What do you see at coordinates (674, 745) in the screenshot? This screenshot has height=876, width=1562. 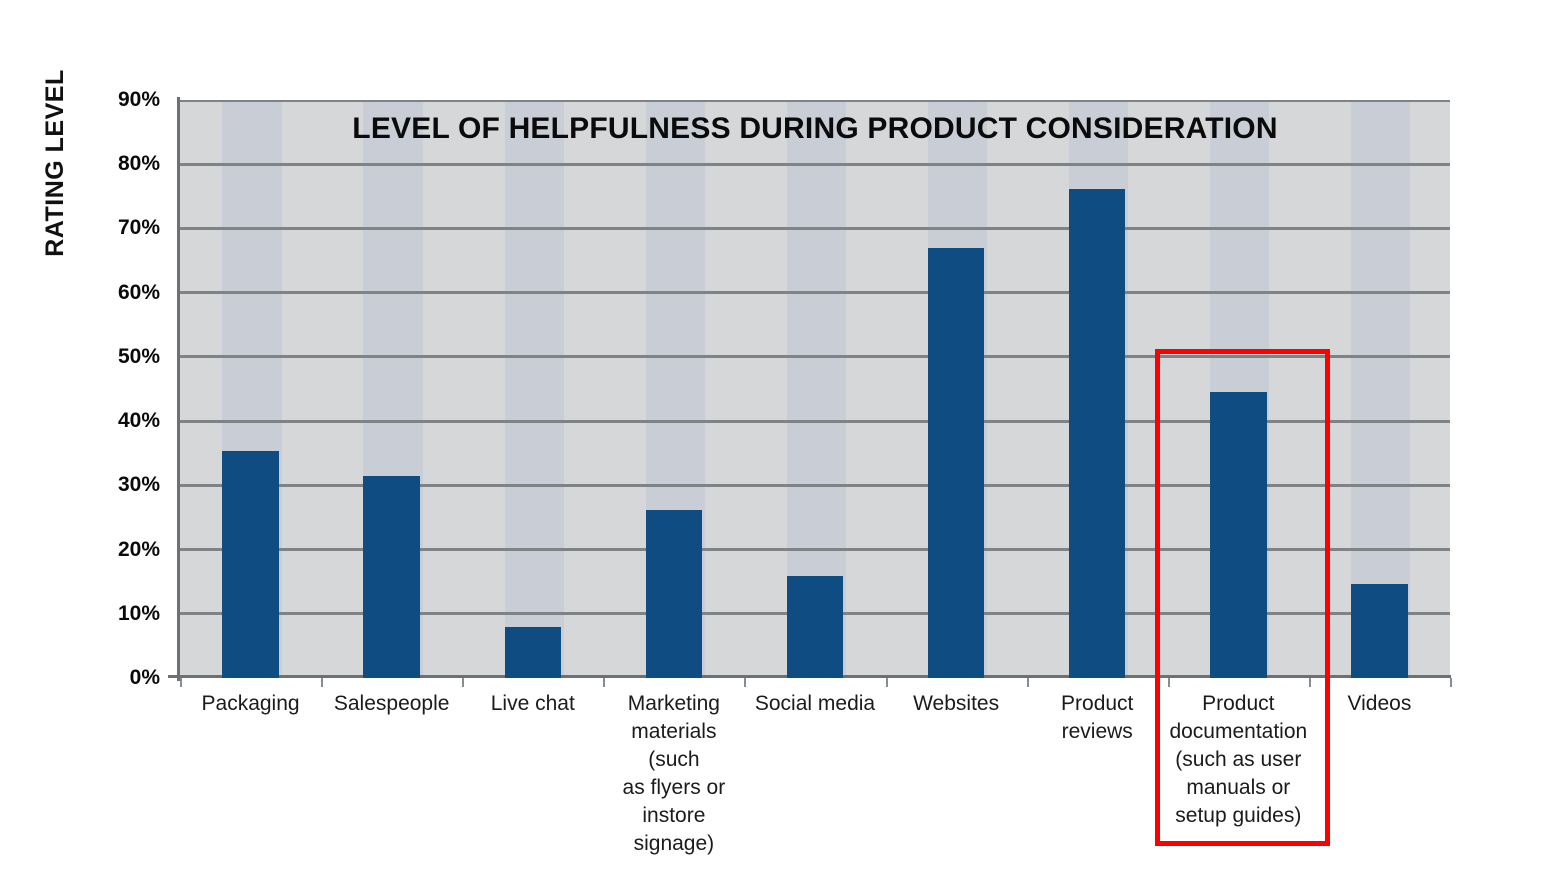 I see `x-axis-label-line: materials (such` at bounding box center [674, 745].